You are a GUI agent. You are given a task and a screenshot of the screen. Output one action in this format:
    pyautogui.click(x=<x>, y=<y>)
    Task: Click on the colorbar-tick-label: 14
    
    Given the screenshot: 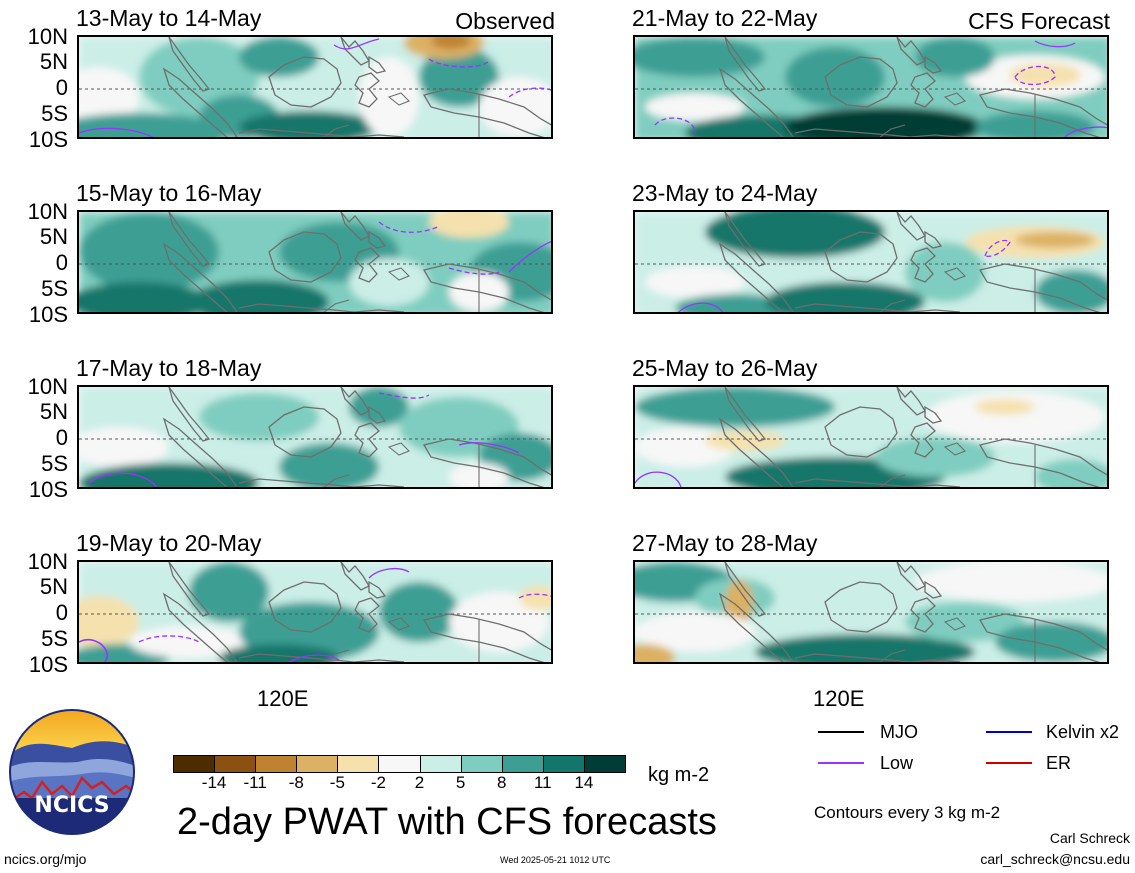 What is the action you would take?
    pyautogui.click(x=584, y=782)
    